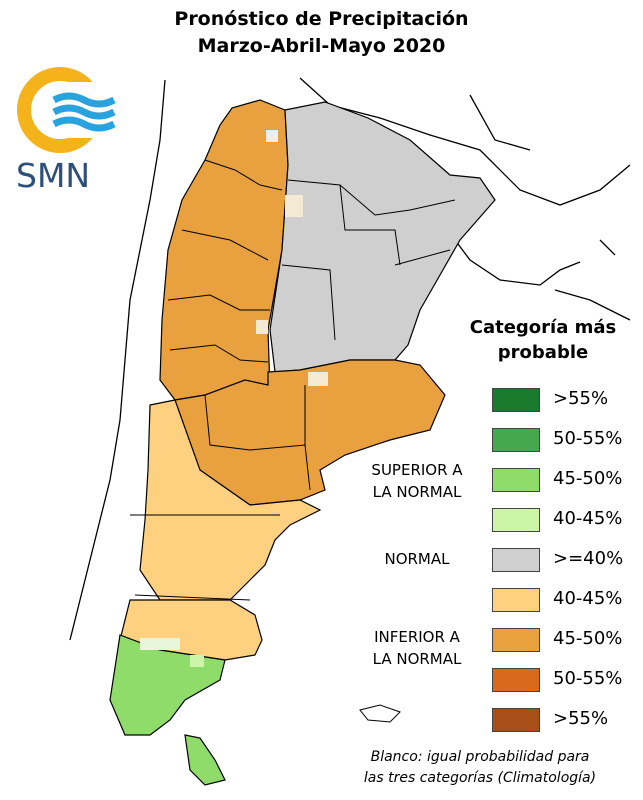 The width and height of the screenshot is (643, 800). What do you see at coordinates (480, 778) in the screenshot?
I see `legend-note-line2: las tres categorías (Climatología)` at bounding box center [480, 778].